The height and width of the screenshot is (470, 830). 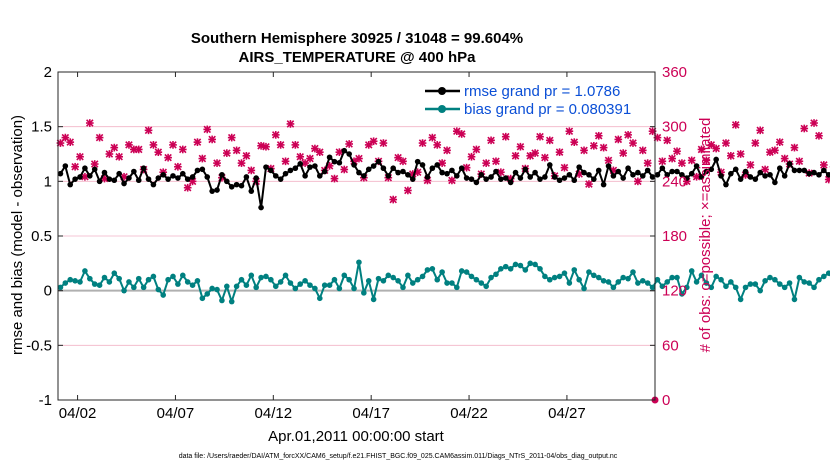 What do you see at coordinates (567, 413) in the screenshot?
I see `x-tick-label: 04/27` at bounding box center [567, 413].